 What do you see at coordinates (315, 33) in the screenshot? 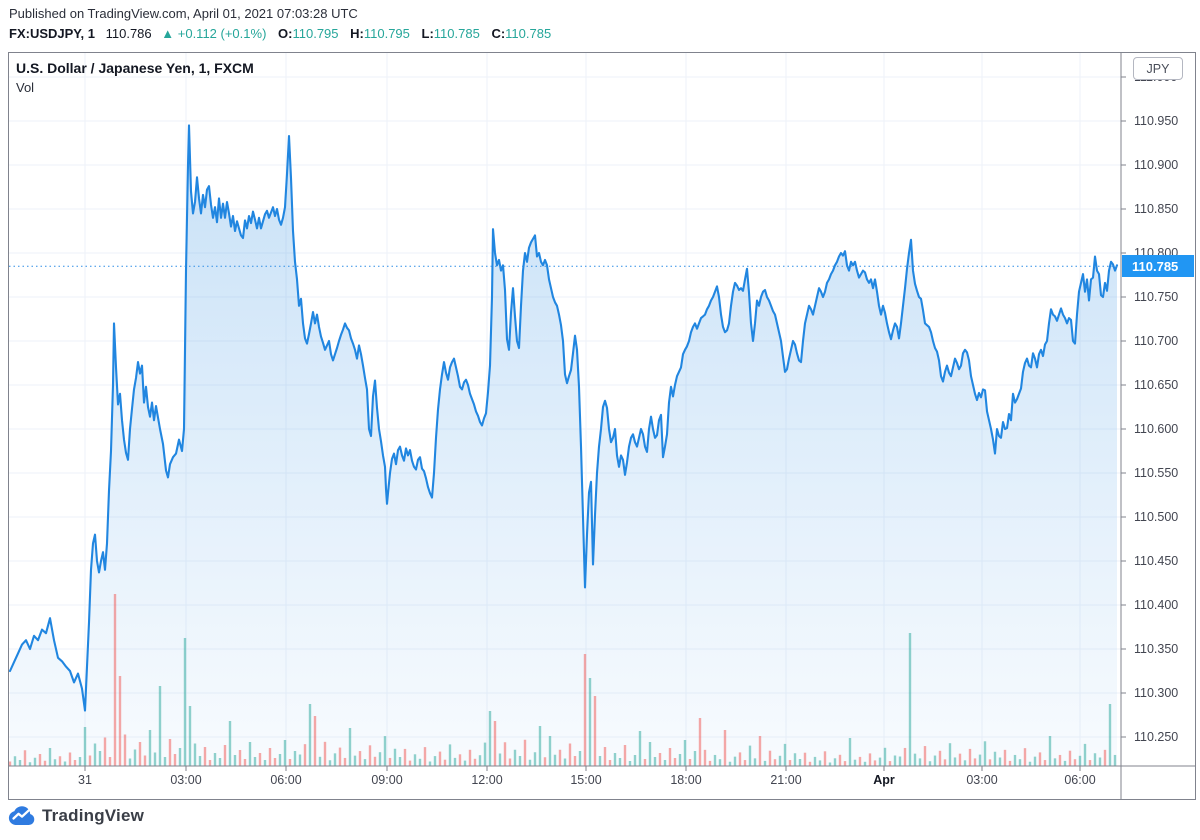
I see `open-value: 110.795` at bounding box center [315, 33].